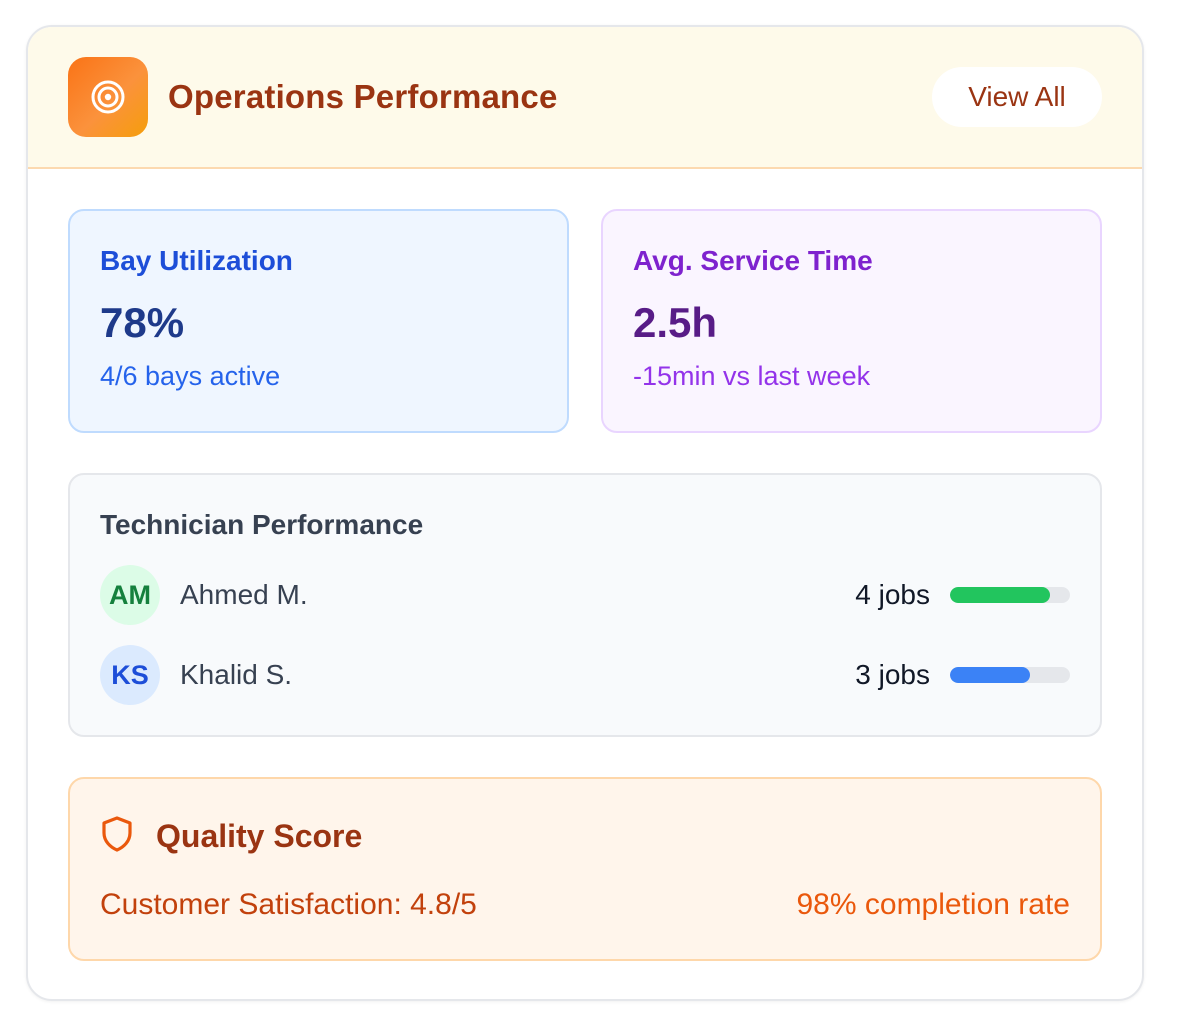 The height and width of the screenshot is (1022, 1180). Describe the element at coordinates (142, 322) in the screenshot. I see `stat-value: 78%` at that location.